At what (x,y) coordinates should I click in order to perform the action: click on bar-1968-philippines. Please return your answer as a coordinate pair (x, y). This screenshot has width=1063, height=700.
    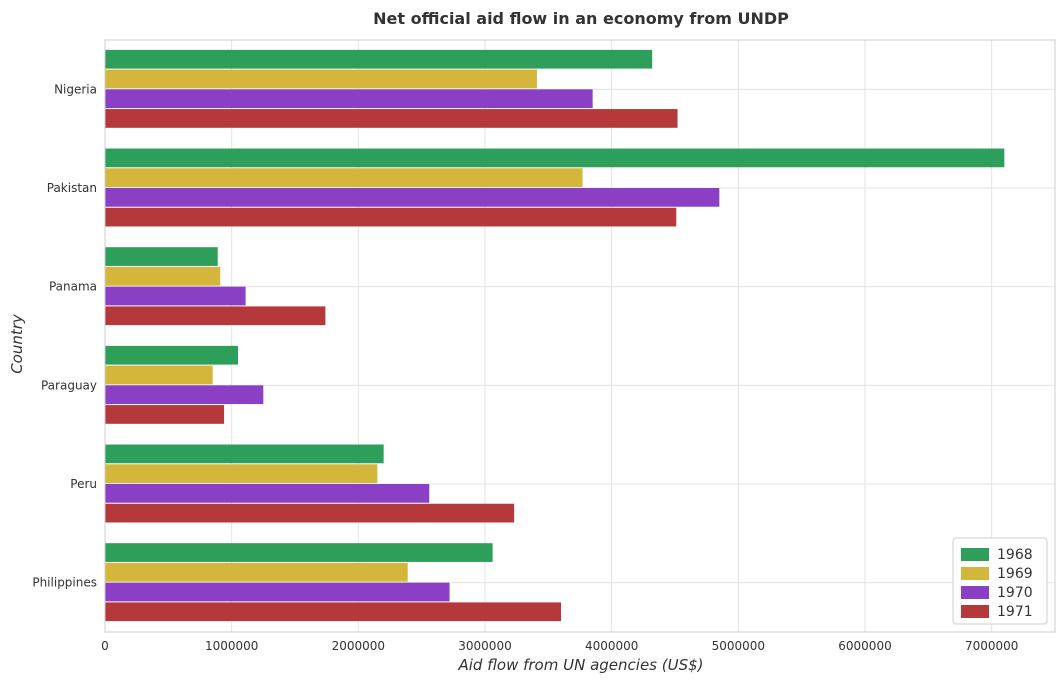
    Looking at the image, I should click on (299, 552).